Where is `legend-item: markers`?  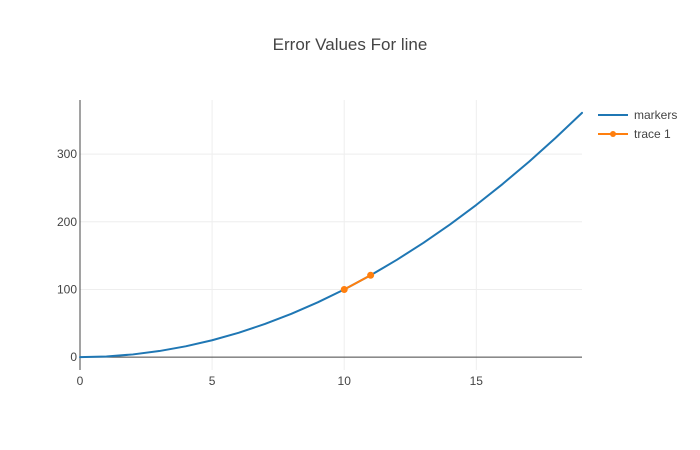
legend-item: markers is located at coordinates (637, 115).